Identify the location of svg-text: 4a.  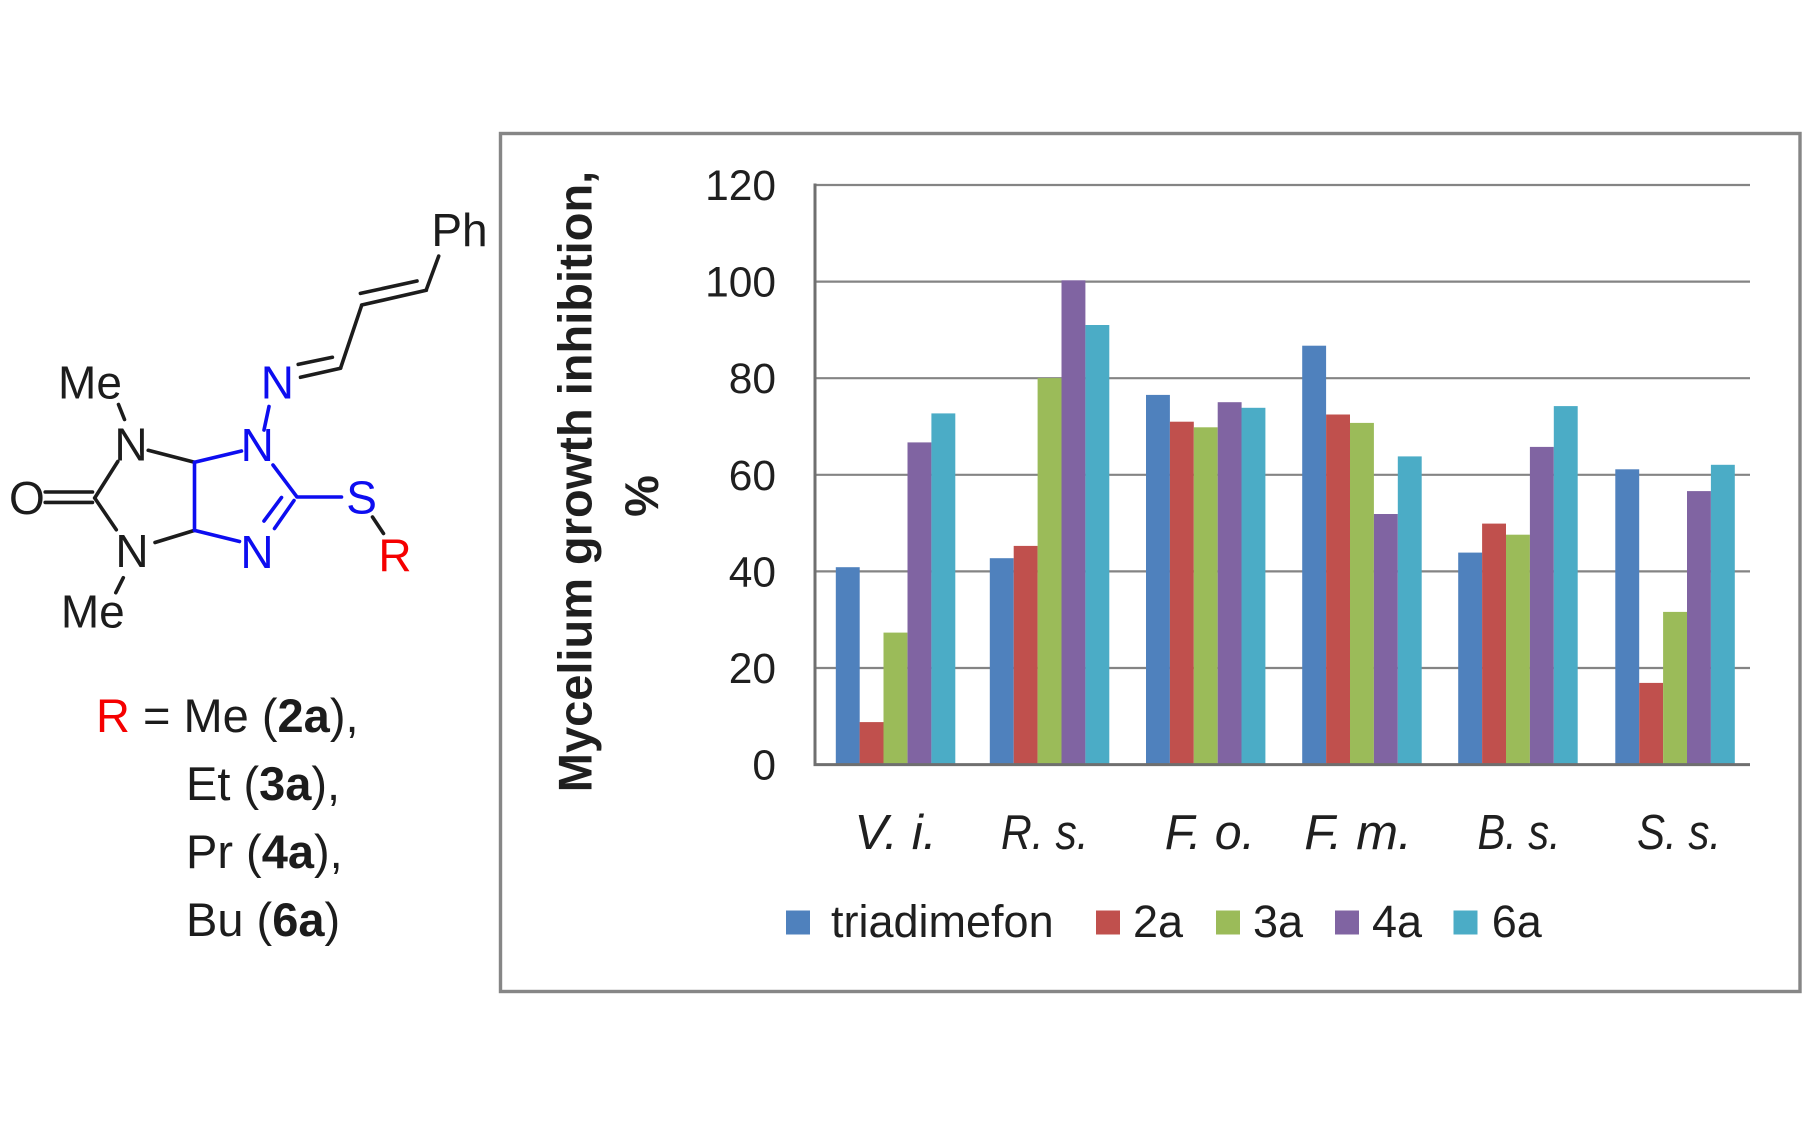
(1397, 921).